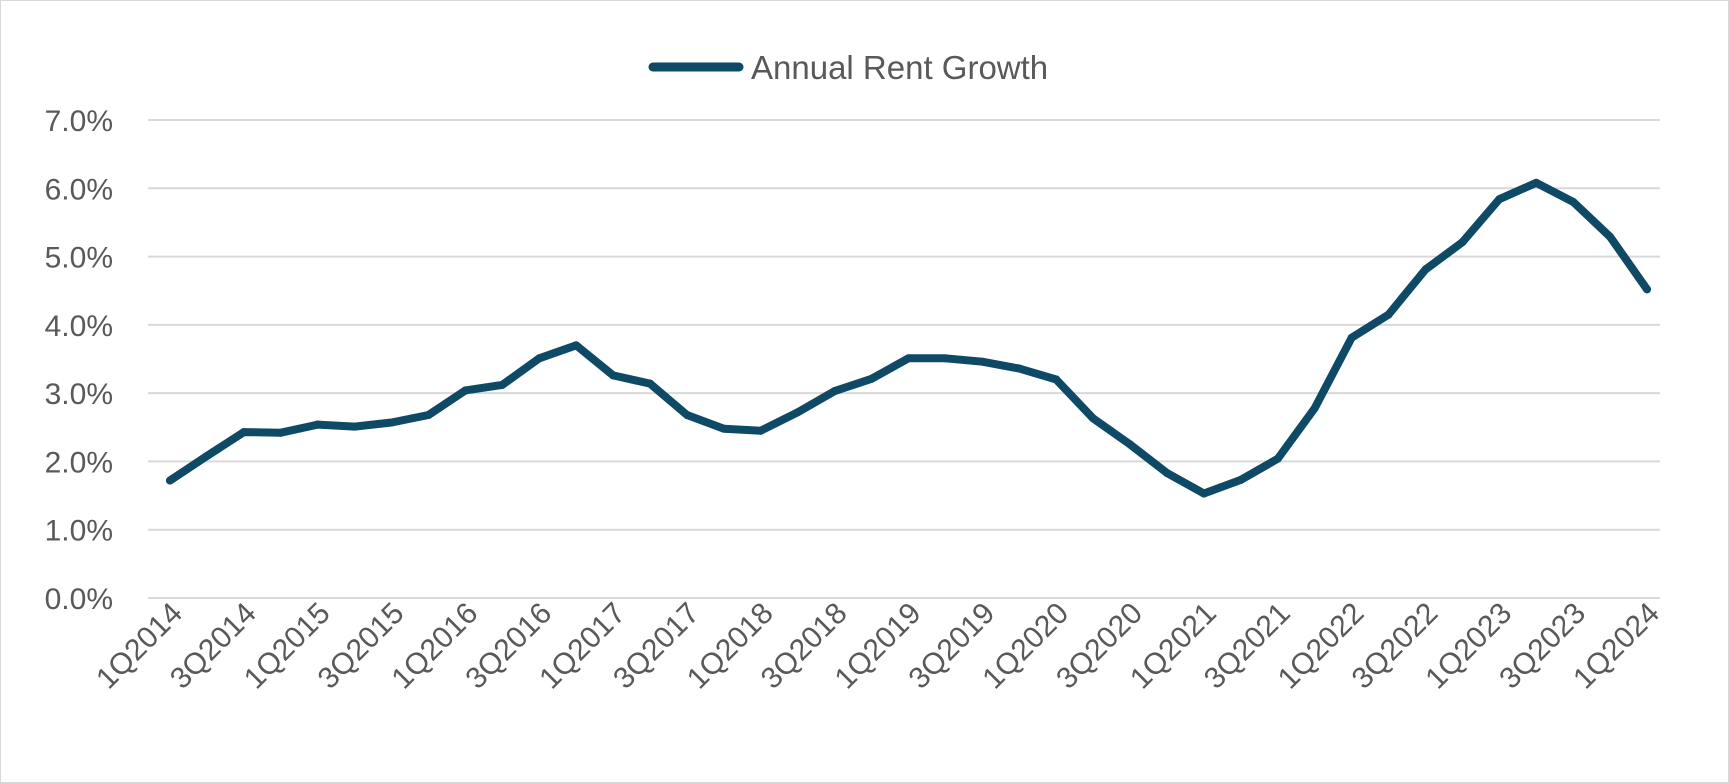 The image size is (1729, 783). What do you see at coordinates (79, 121) in the screenshot?
I see `y-tick-label: 7.0%` at bounding box center [79, 121].